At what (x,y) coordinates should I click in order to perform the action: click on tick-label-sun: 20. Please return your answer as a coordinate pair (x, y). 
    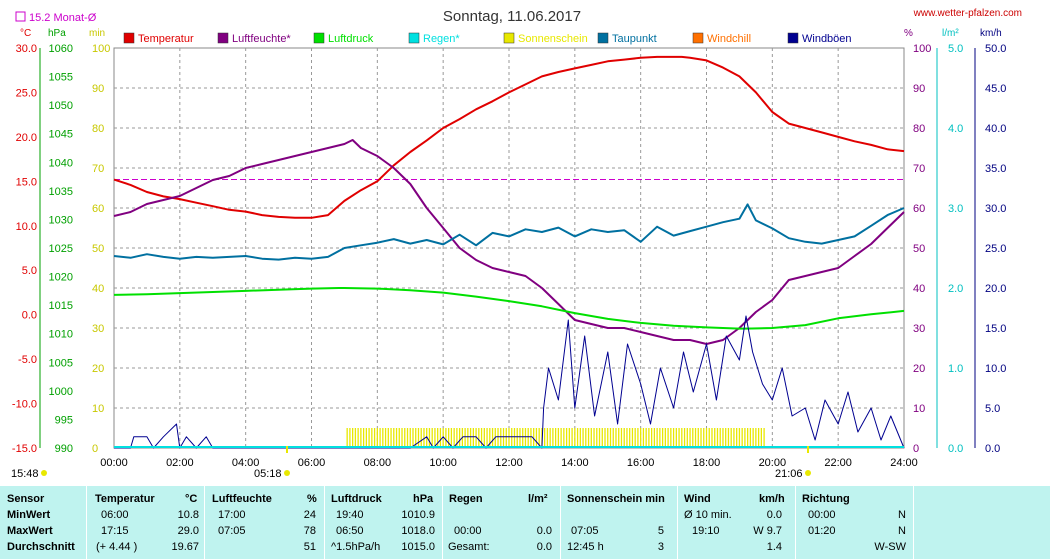
    Looking at the image, I should click on (98, 369).